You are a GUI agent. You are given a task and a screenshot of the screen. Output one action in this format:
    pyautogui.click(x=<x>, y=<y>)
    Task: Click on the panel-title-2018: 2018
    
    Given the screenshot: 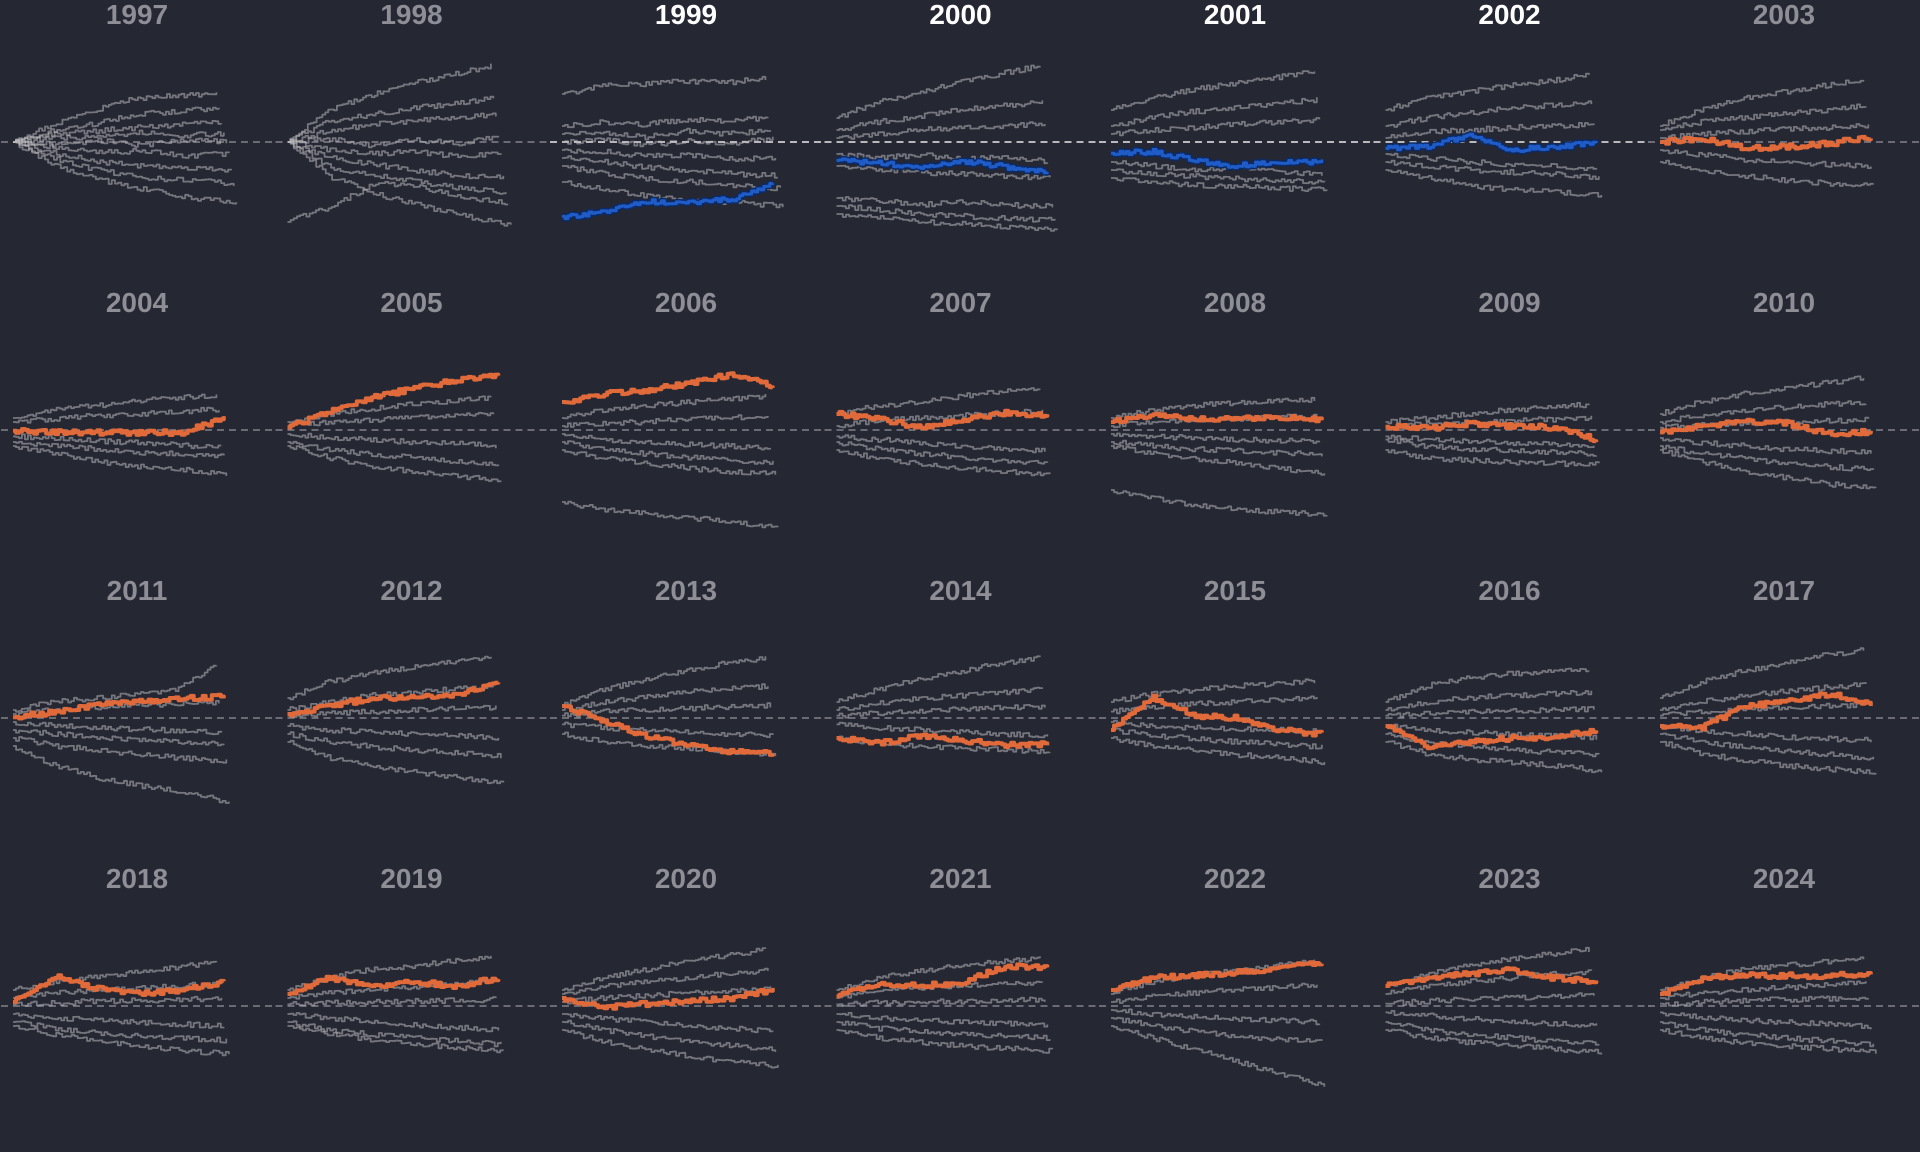 What is the action you would take?
    pyautogui.click(x=137, y=878)
    